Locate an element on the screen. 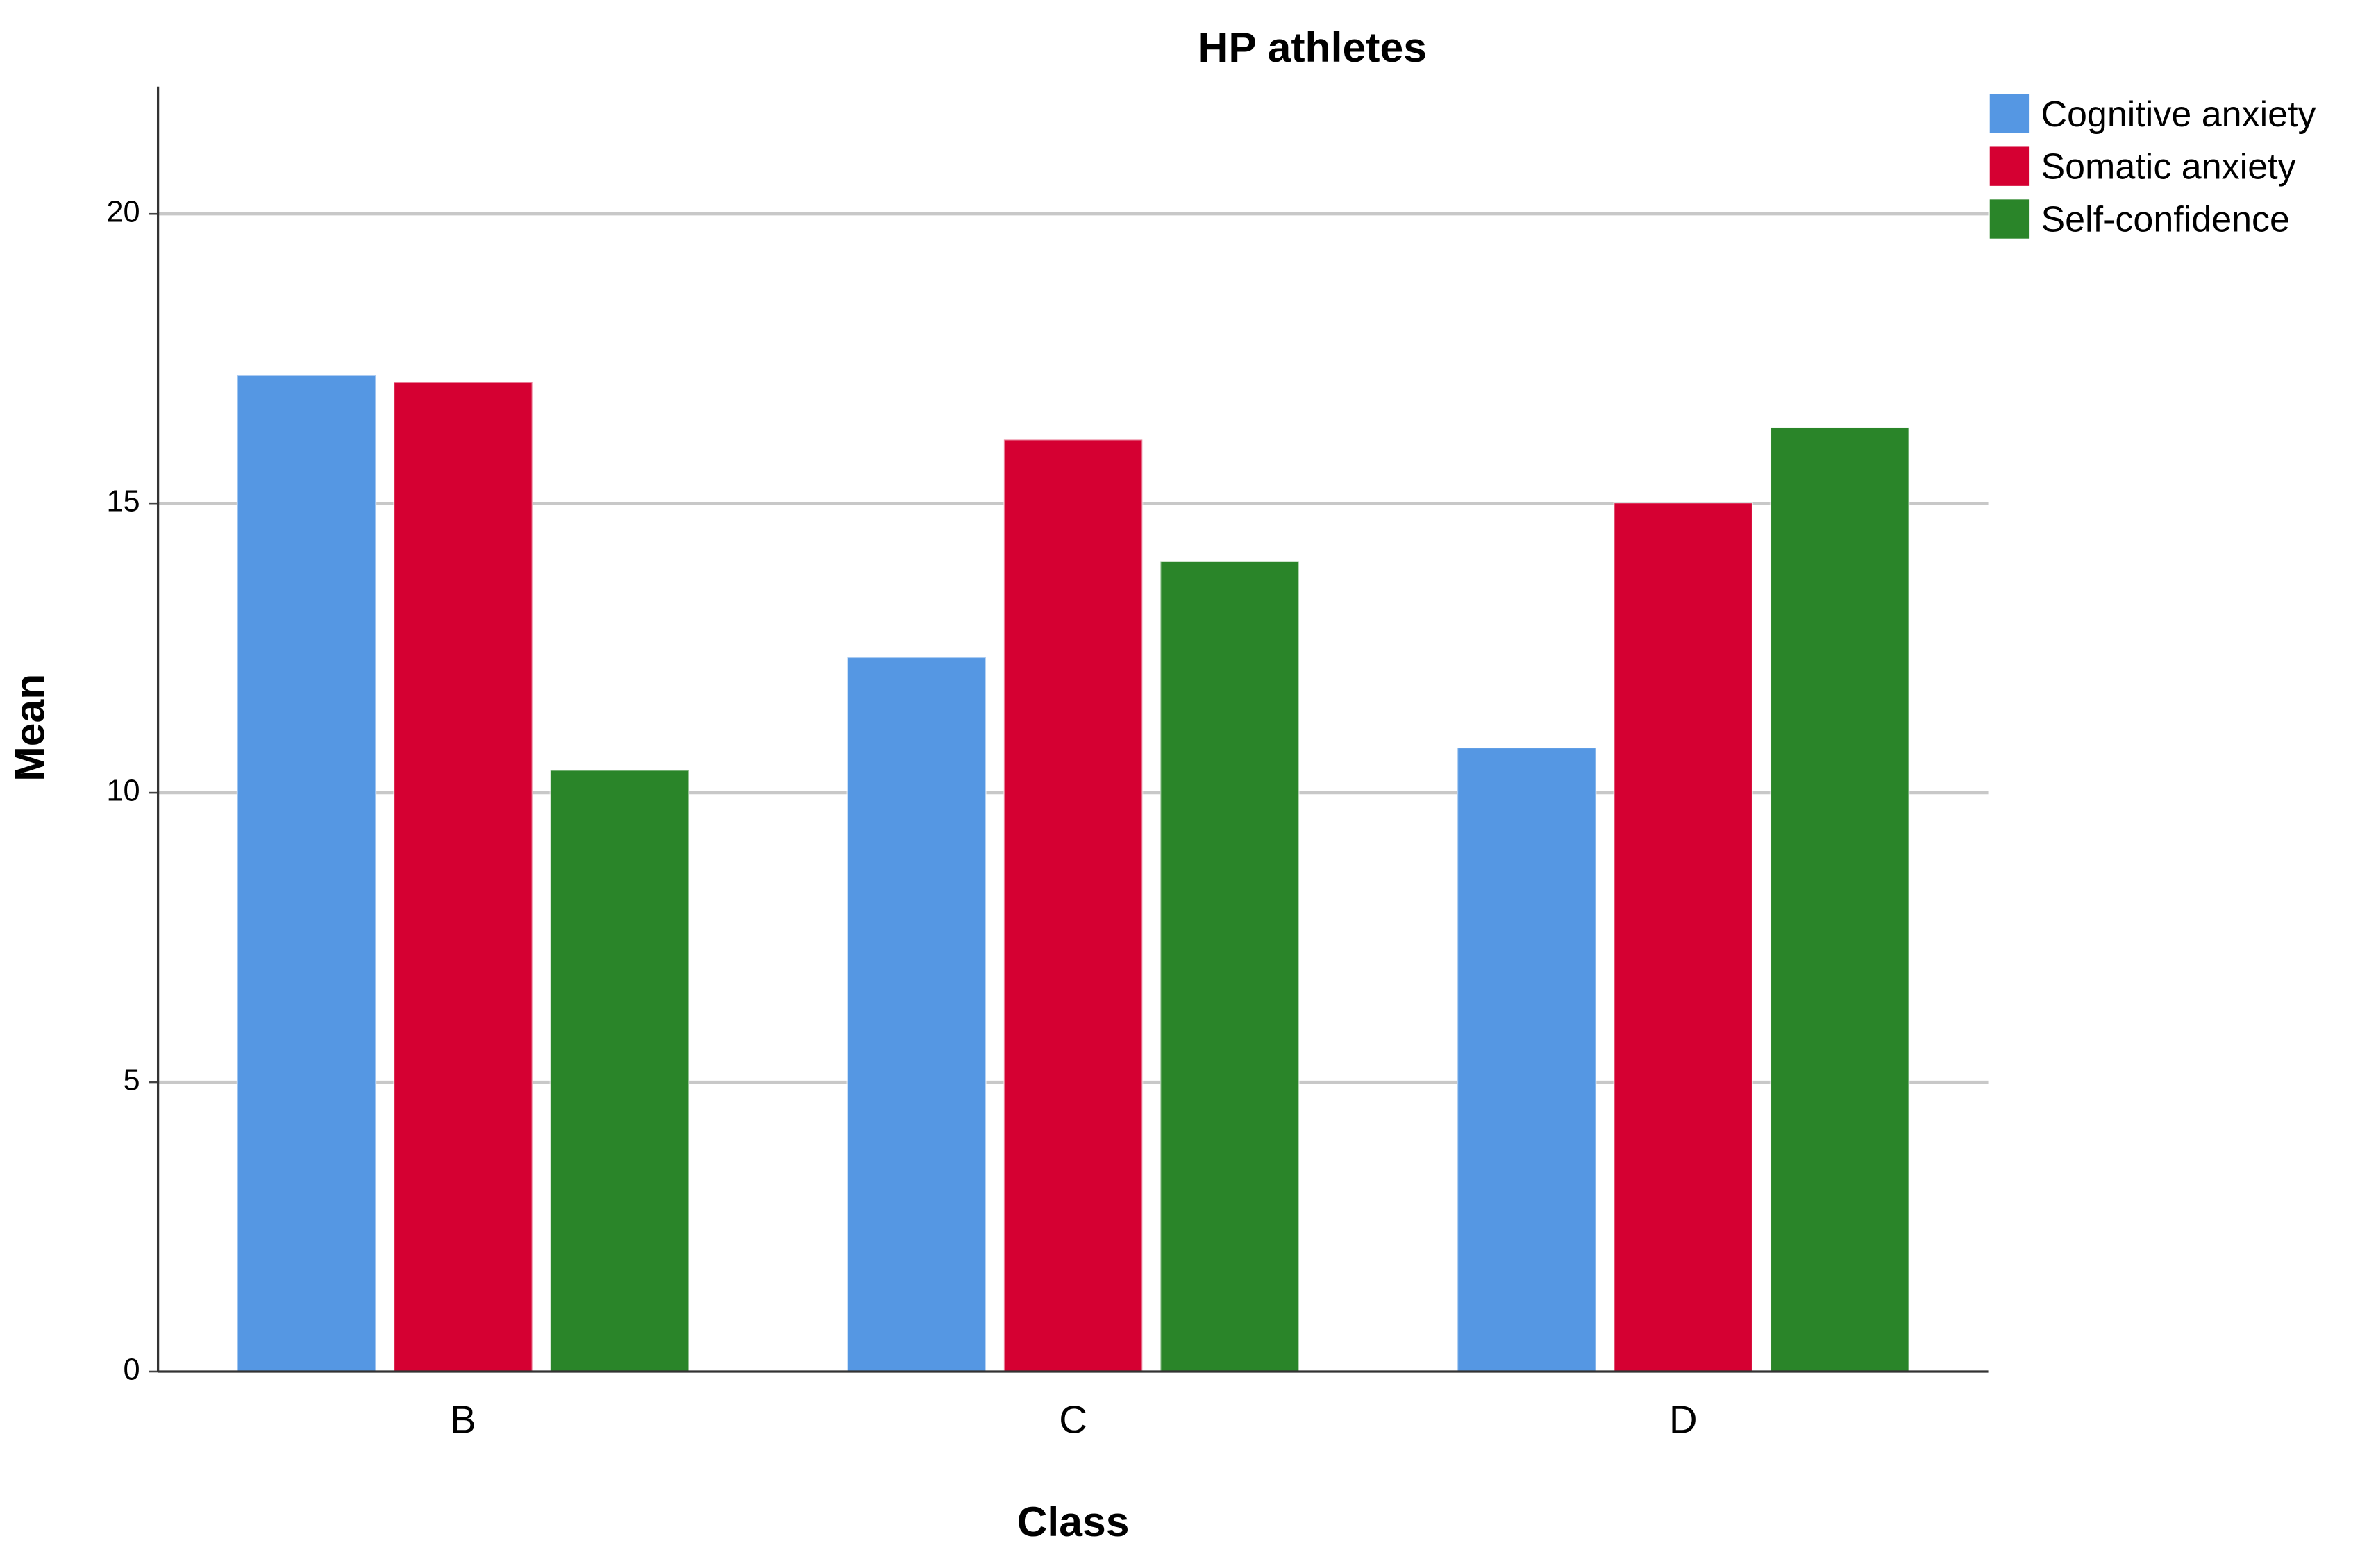 The image size is (2360, 1568). x-tick-label: C is located at coordinates (1073, 1420).